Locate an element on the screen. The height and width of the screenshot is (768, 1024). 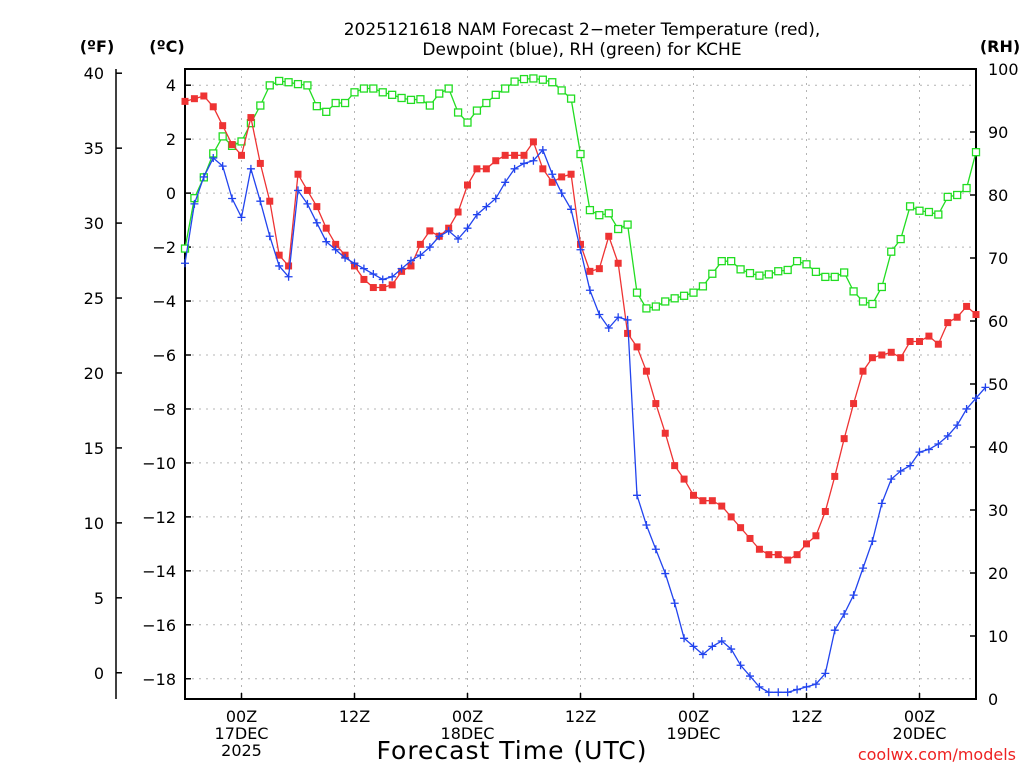
fahrenheit-tick-label: 0 is located at coordinates (99, 673).